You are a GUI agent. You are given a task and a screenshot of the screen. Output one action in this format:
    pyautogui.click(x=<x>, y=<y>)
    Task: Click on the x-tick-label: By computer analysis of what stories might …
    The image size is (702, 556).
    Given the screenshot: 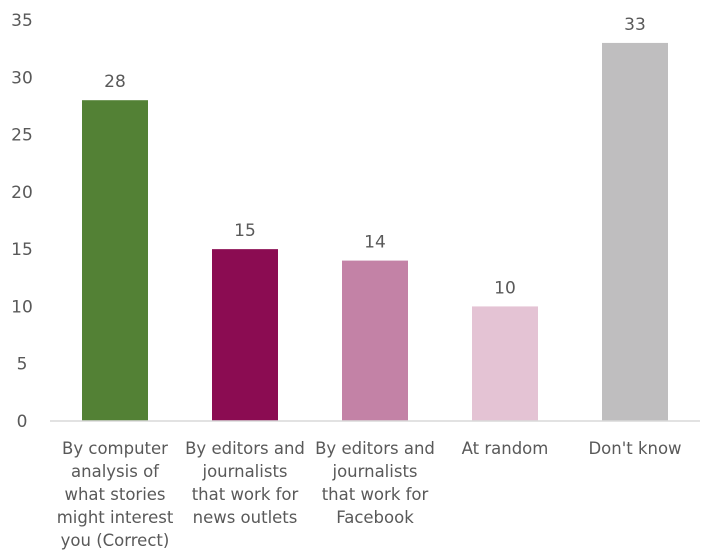 What is the action you would take?
    pyautogui.click(x=115, y=494)
    